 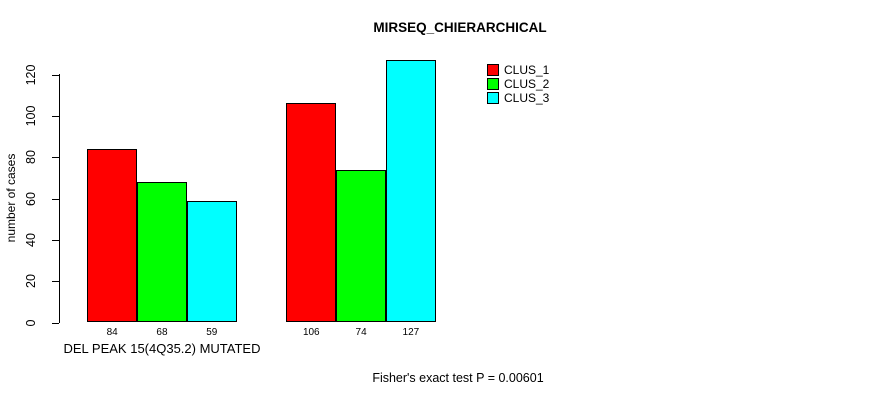 What do you see at coordinates (31, 239) in the screenshot?
I see `y-tick-label: 40` at bounding box center [31, 239].